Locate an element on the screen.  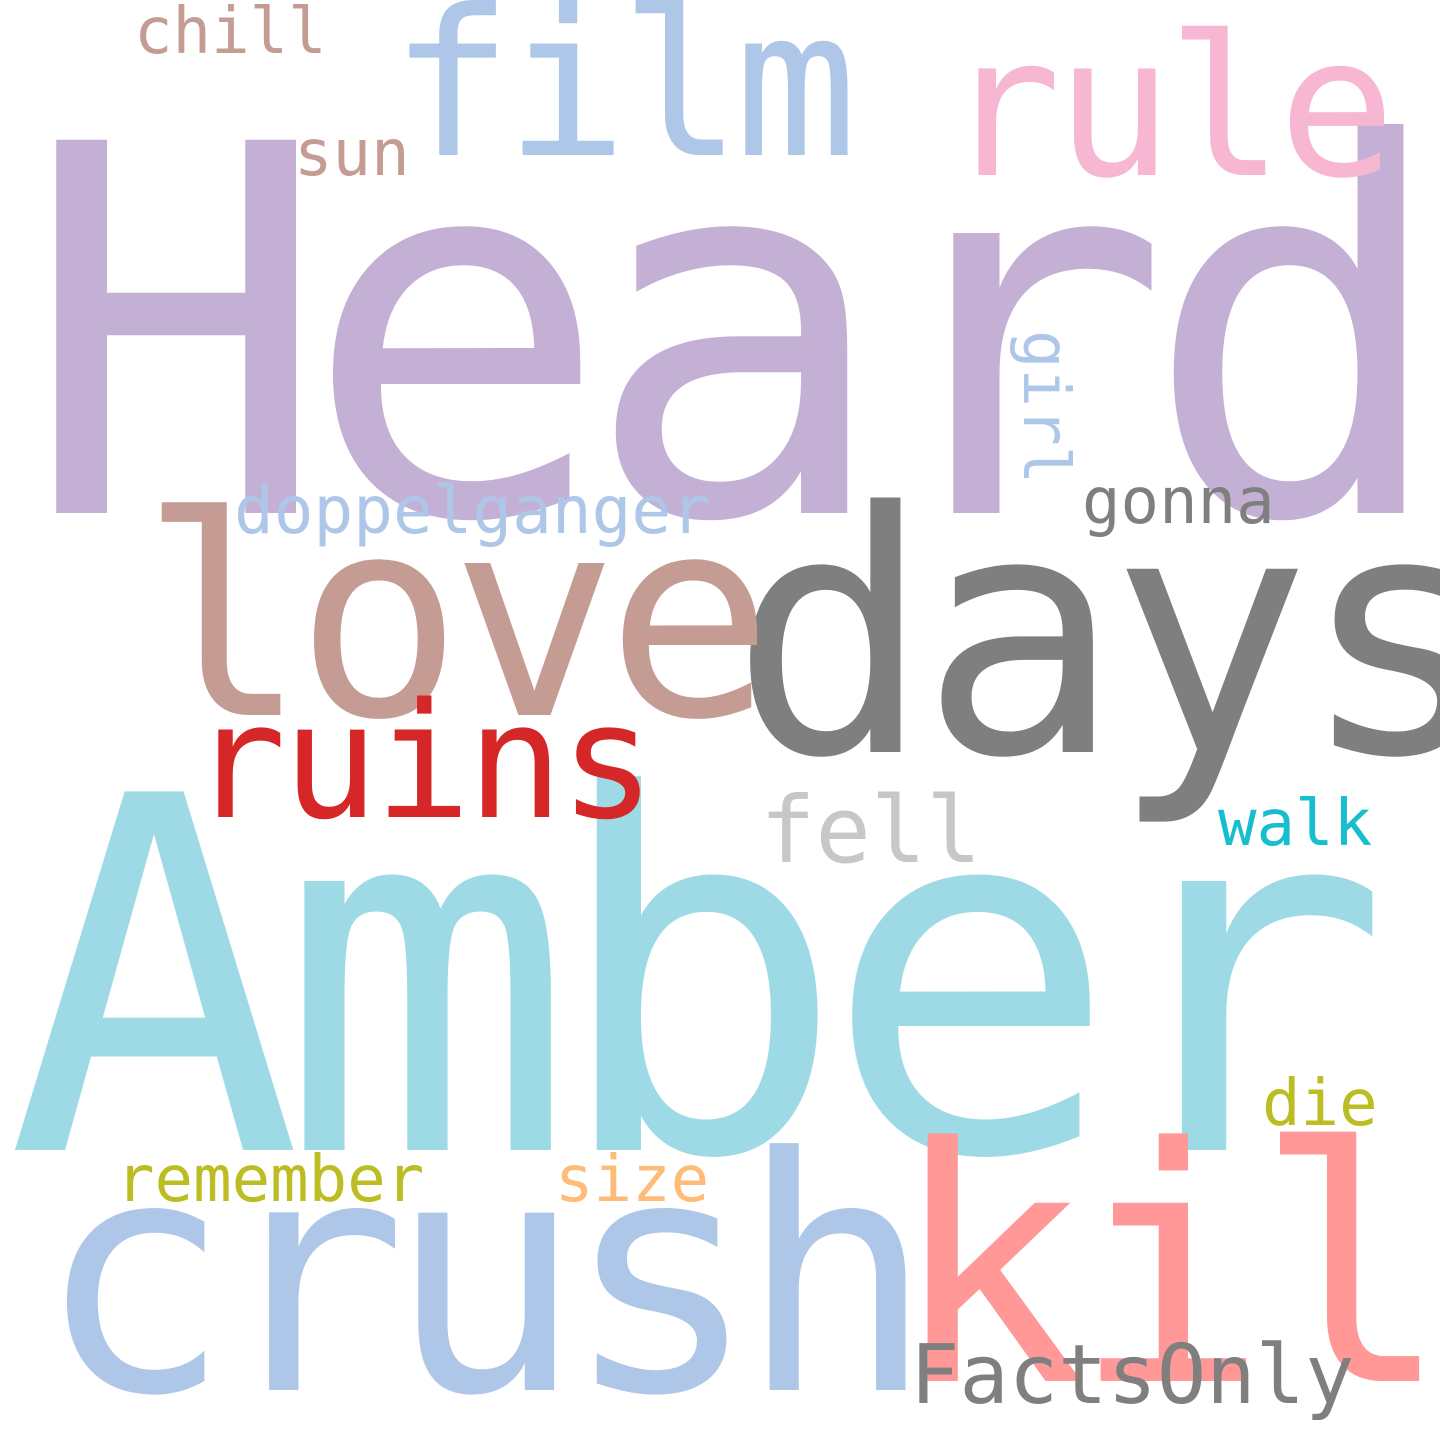
word-girl: girl is located at coordinates (1045, 407).